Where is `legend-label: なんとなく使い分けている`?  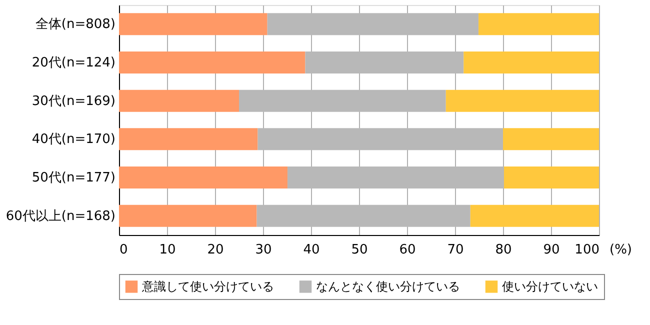
legend-label: なんとなく使い分けている is located at coordinates (388, 287).